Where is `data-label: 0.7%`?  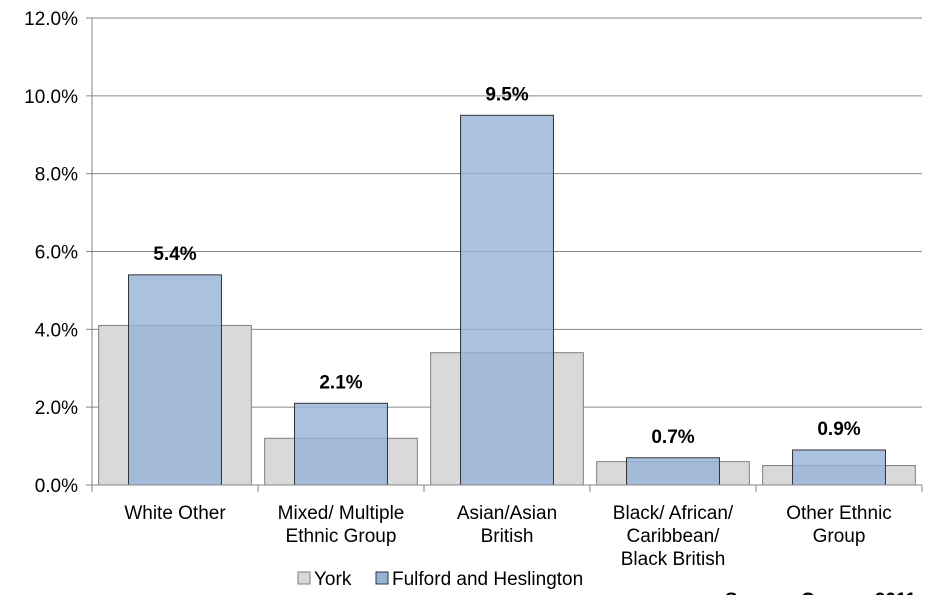
data-label: 0.7% is located at coordinates (672, 437).